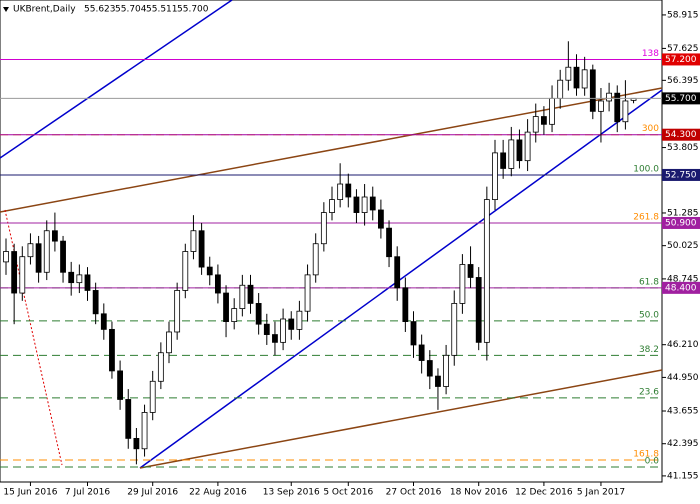 Image resolution: width=700 pixels, height=504 pixels. I want to click on x-tick-label: 18 Nov 2016, so click(479, 493).